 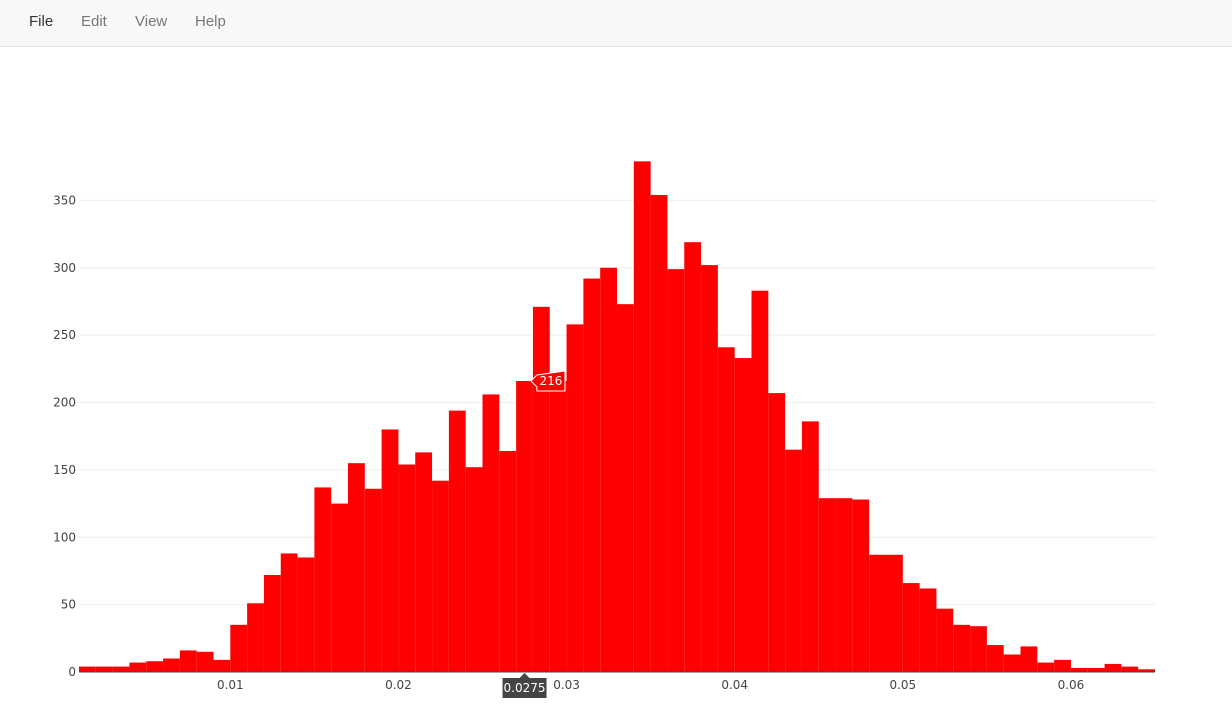 I want to click on menu-view: View, so click(x=151, y=21).